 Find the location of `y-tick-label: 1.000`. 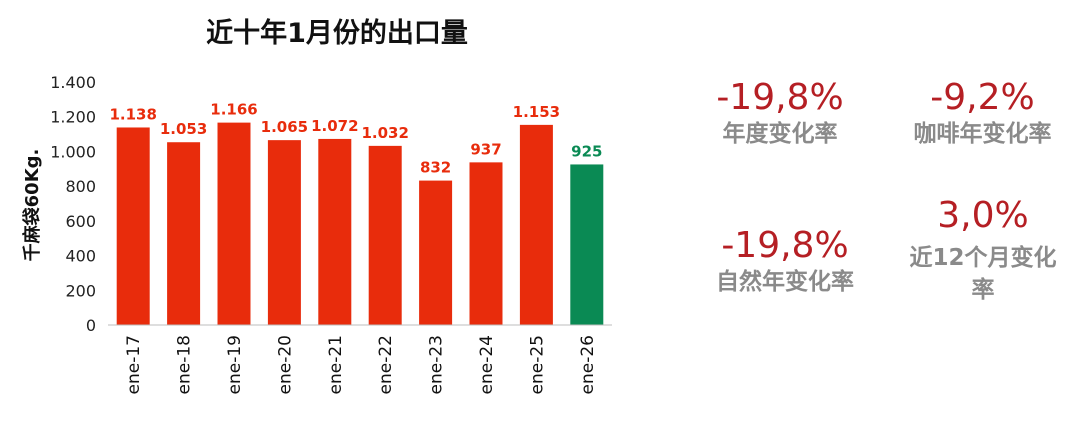

y-tick-label: 1.000 is located at coordinates (73, 151).